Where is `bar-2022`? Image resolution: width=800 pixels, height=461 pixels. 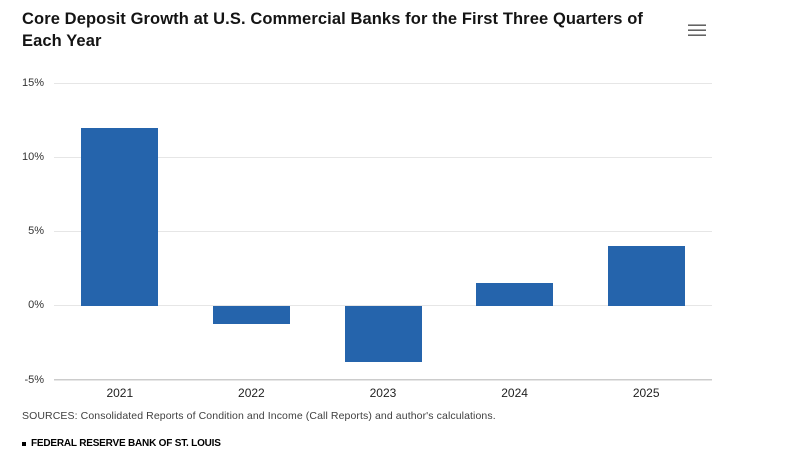 bar-2022 is located at coordinates (251, 314).